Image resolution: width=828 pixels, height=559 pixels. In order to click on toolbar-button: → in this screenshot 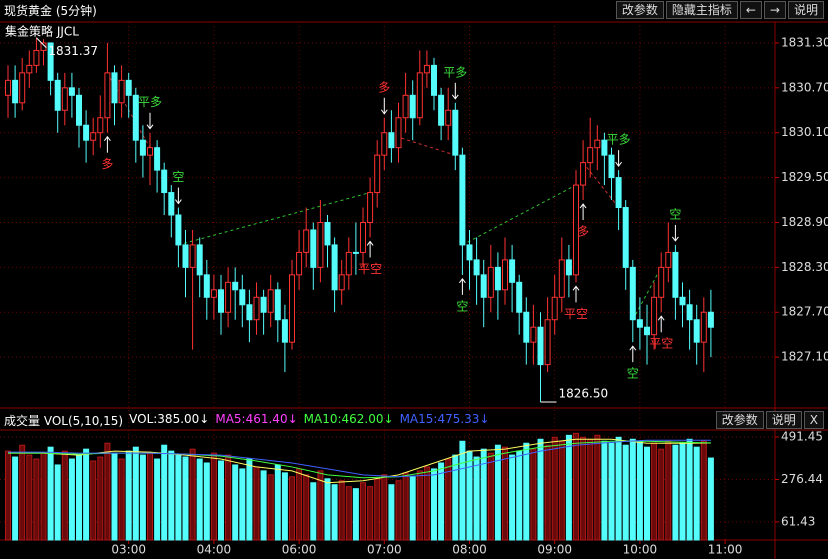, I will do `click(774, 10)`.